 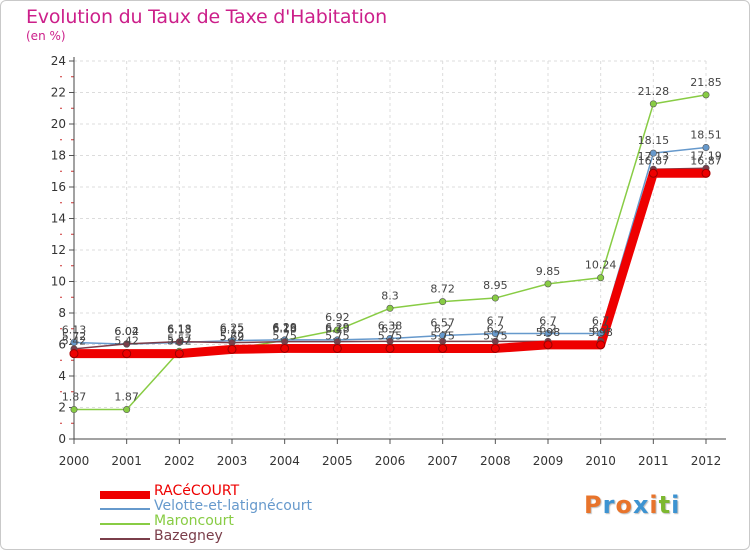 What do you see at coordinates (676, 505) in the screenshot?
I see `logo-letter: i` at bounding box center [676, 505].